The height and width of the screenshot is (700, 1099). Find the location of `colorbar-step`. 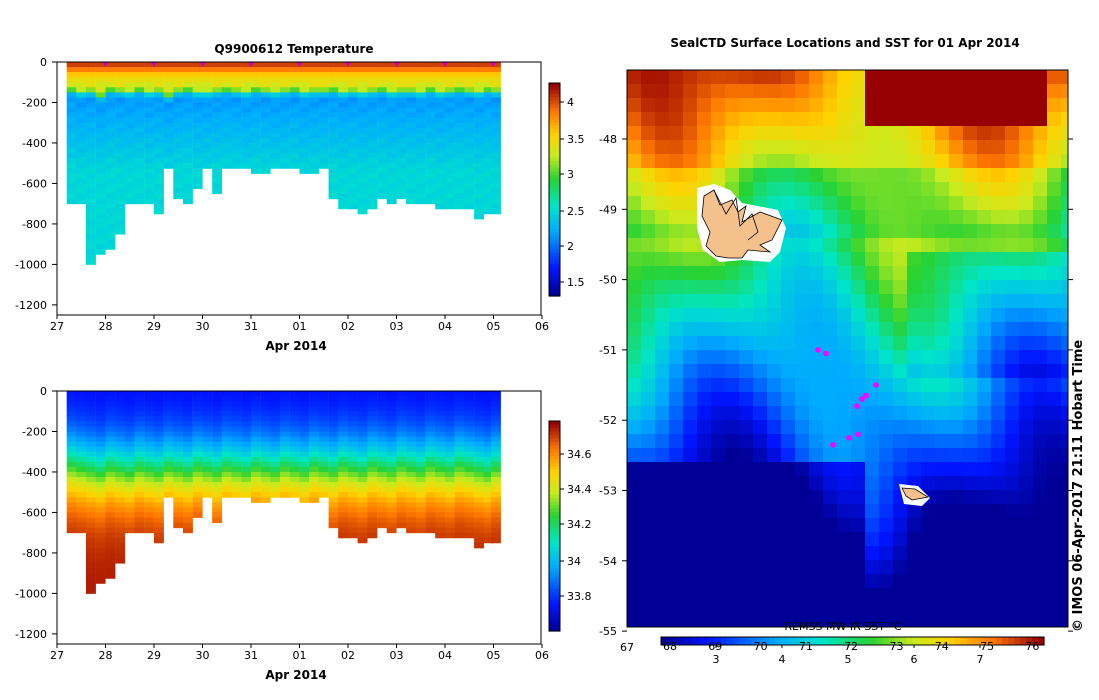

colorbar-step is located at coordinates (554, 152).